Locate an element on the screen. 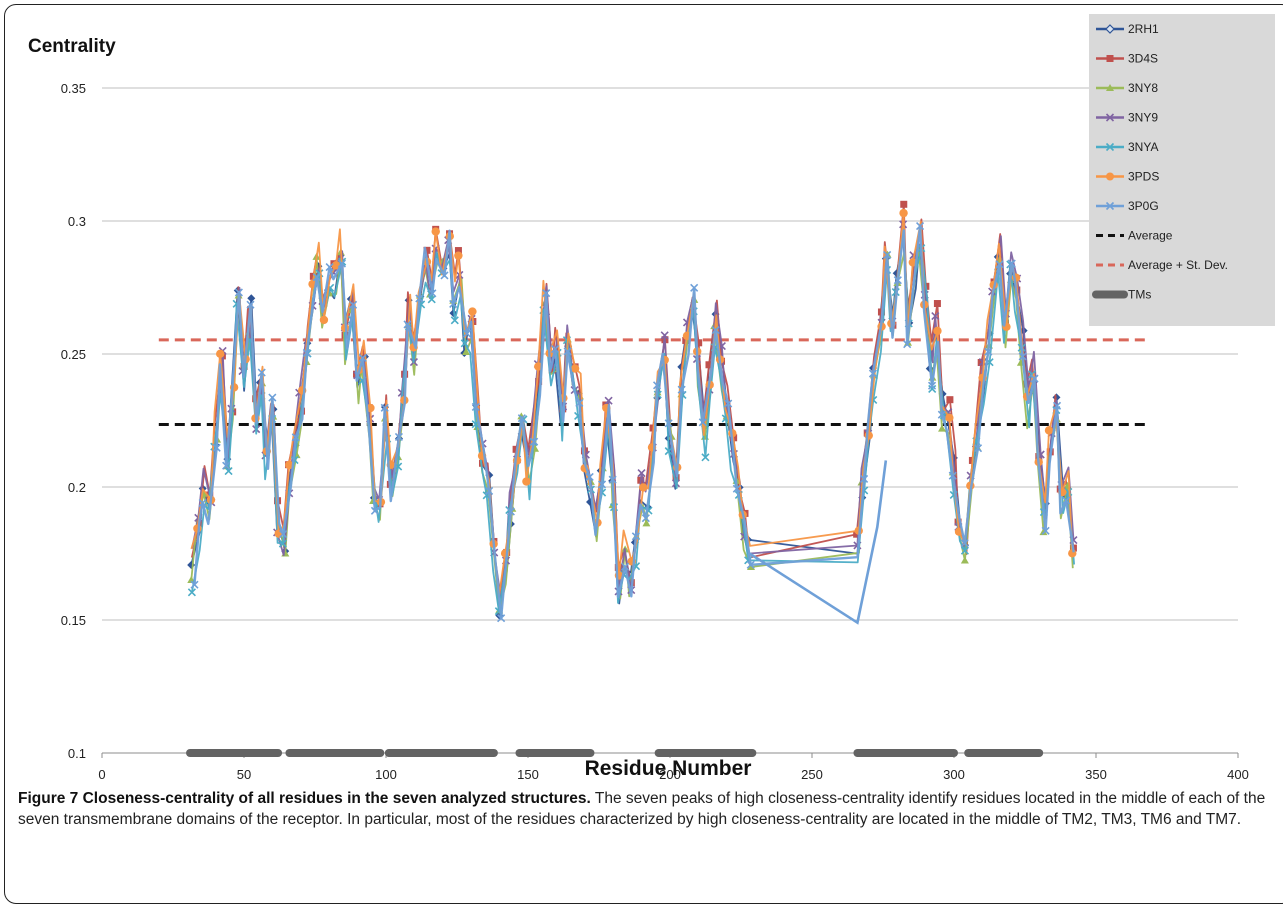 Image resolution: width=1283 pixels, height=904 pixels. legend-item-3nya: 3NYA is located at coordinates (1127, 147).